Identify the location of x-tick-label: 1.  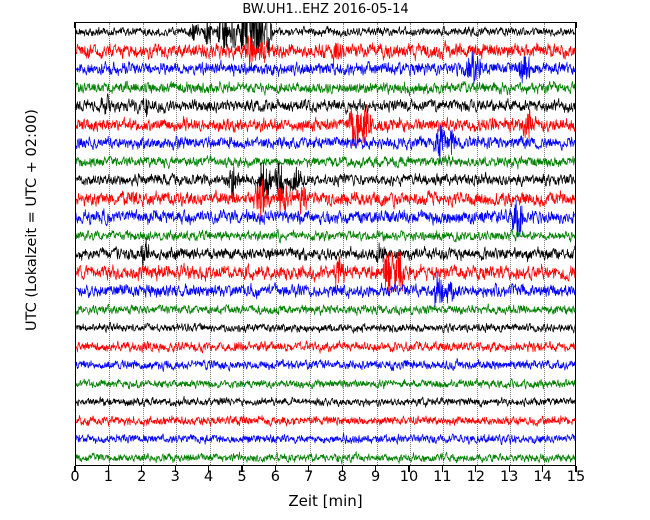
(108, 477).